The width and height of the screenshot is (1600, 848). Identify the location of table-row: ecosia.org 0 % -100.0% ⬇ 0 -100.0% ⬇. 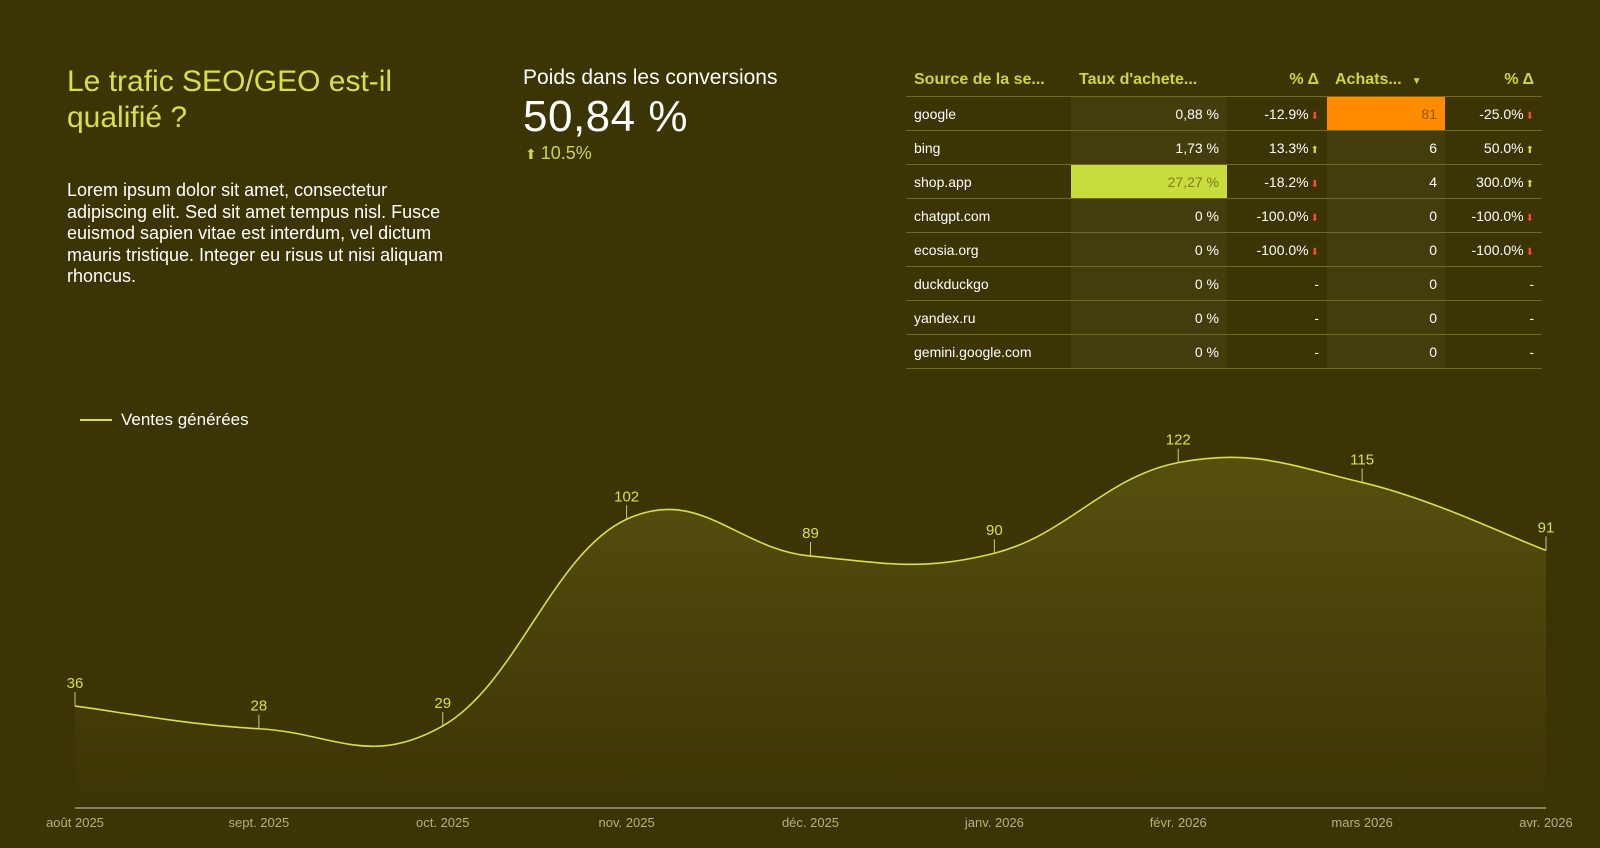
(1224, 249).